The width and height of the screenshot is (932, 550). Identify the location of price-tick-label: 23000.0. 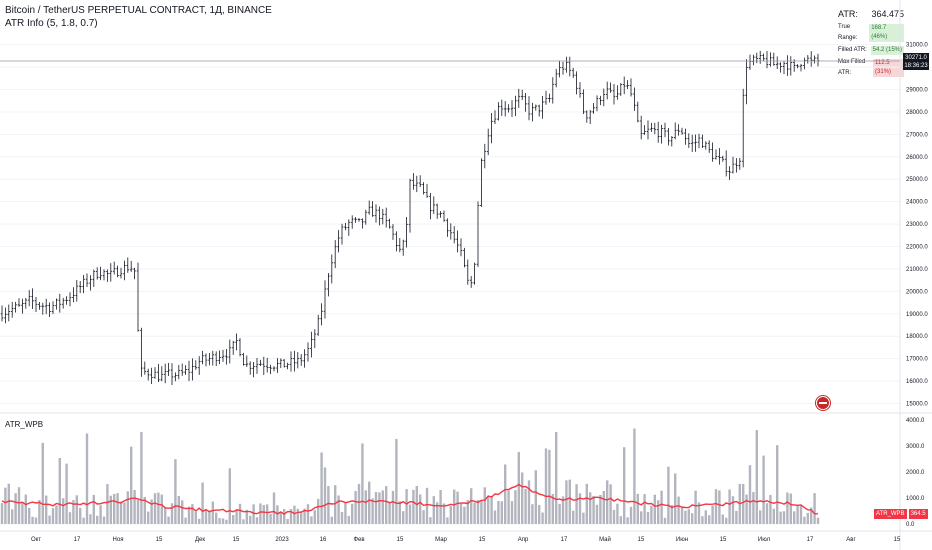
(917, 225).